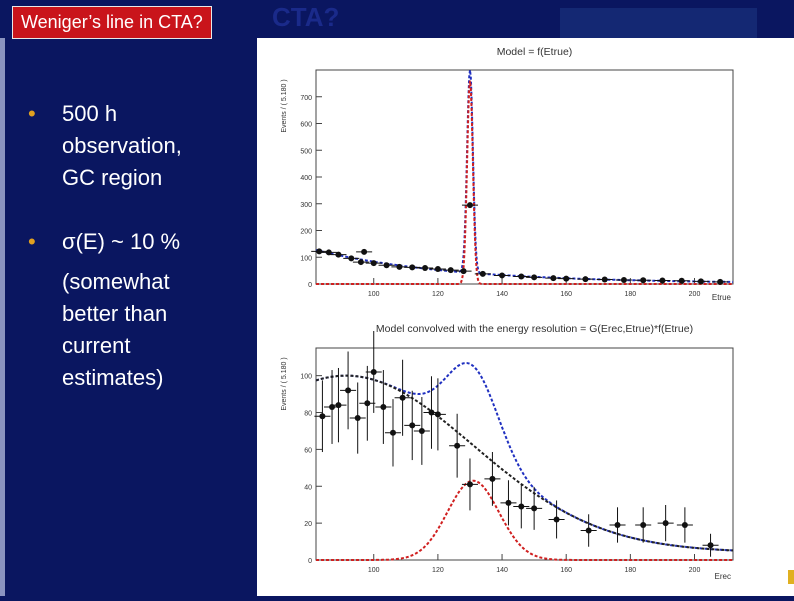 The image size is (794, 601). I want to click on bullet-resolution: • σ(E) ~ 10 %, so click(145, 242).